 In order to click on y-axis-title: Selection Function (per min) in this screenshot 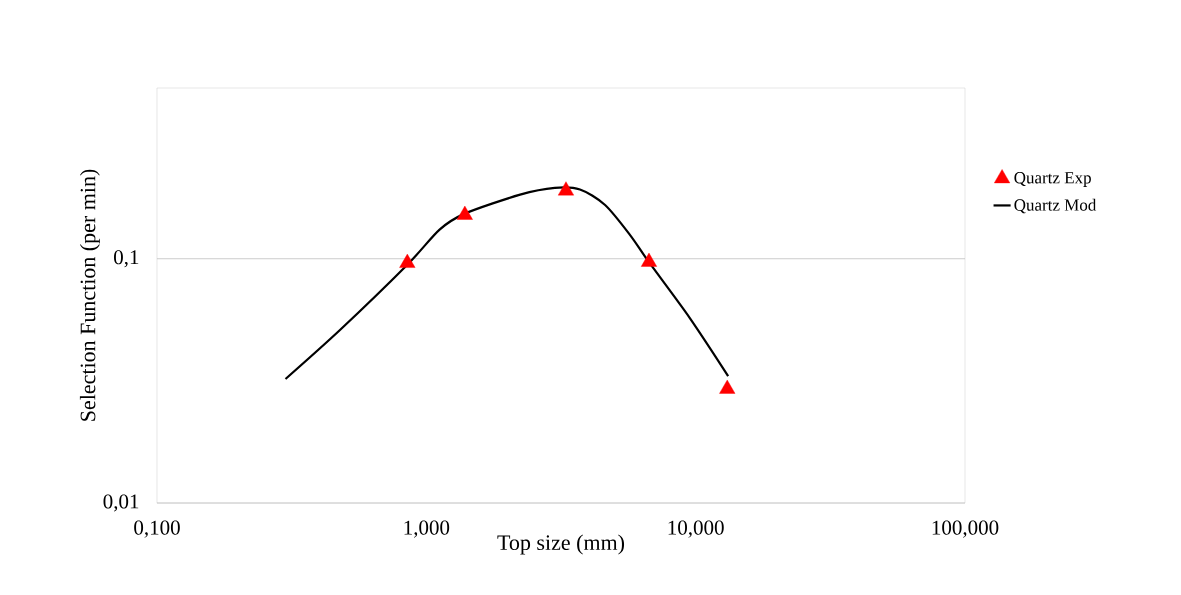, I will do `click(89, 295)`.